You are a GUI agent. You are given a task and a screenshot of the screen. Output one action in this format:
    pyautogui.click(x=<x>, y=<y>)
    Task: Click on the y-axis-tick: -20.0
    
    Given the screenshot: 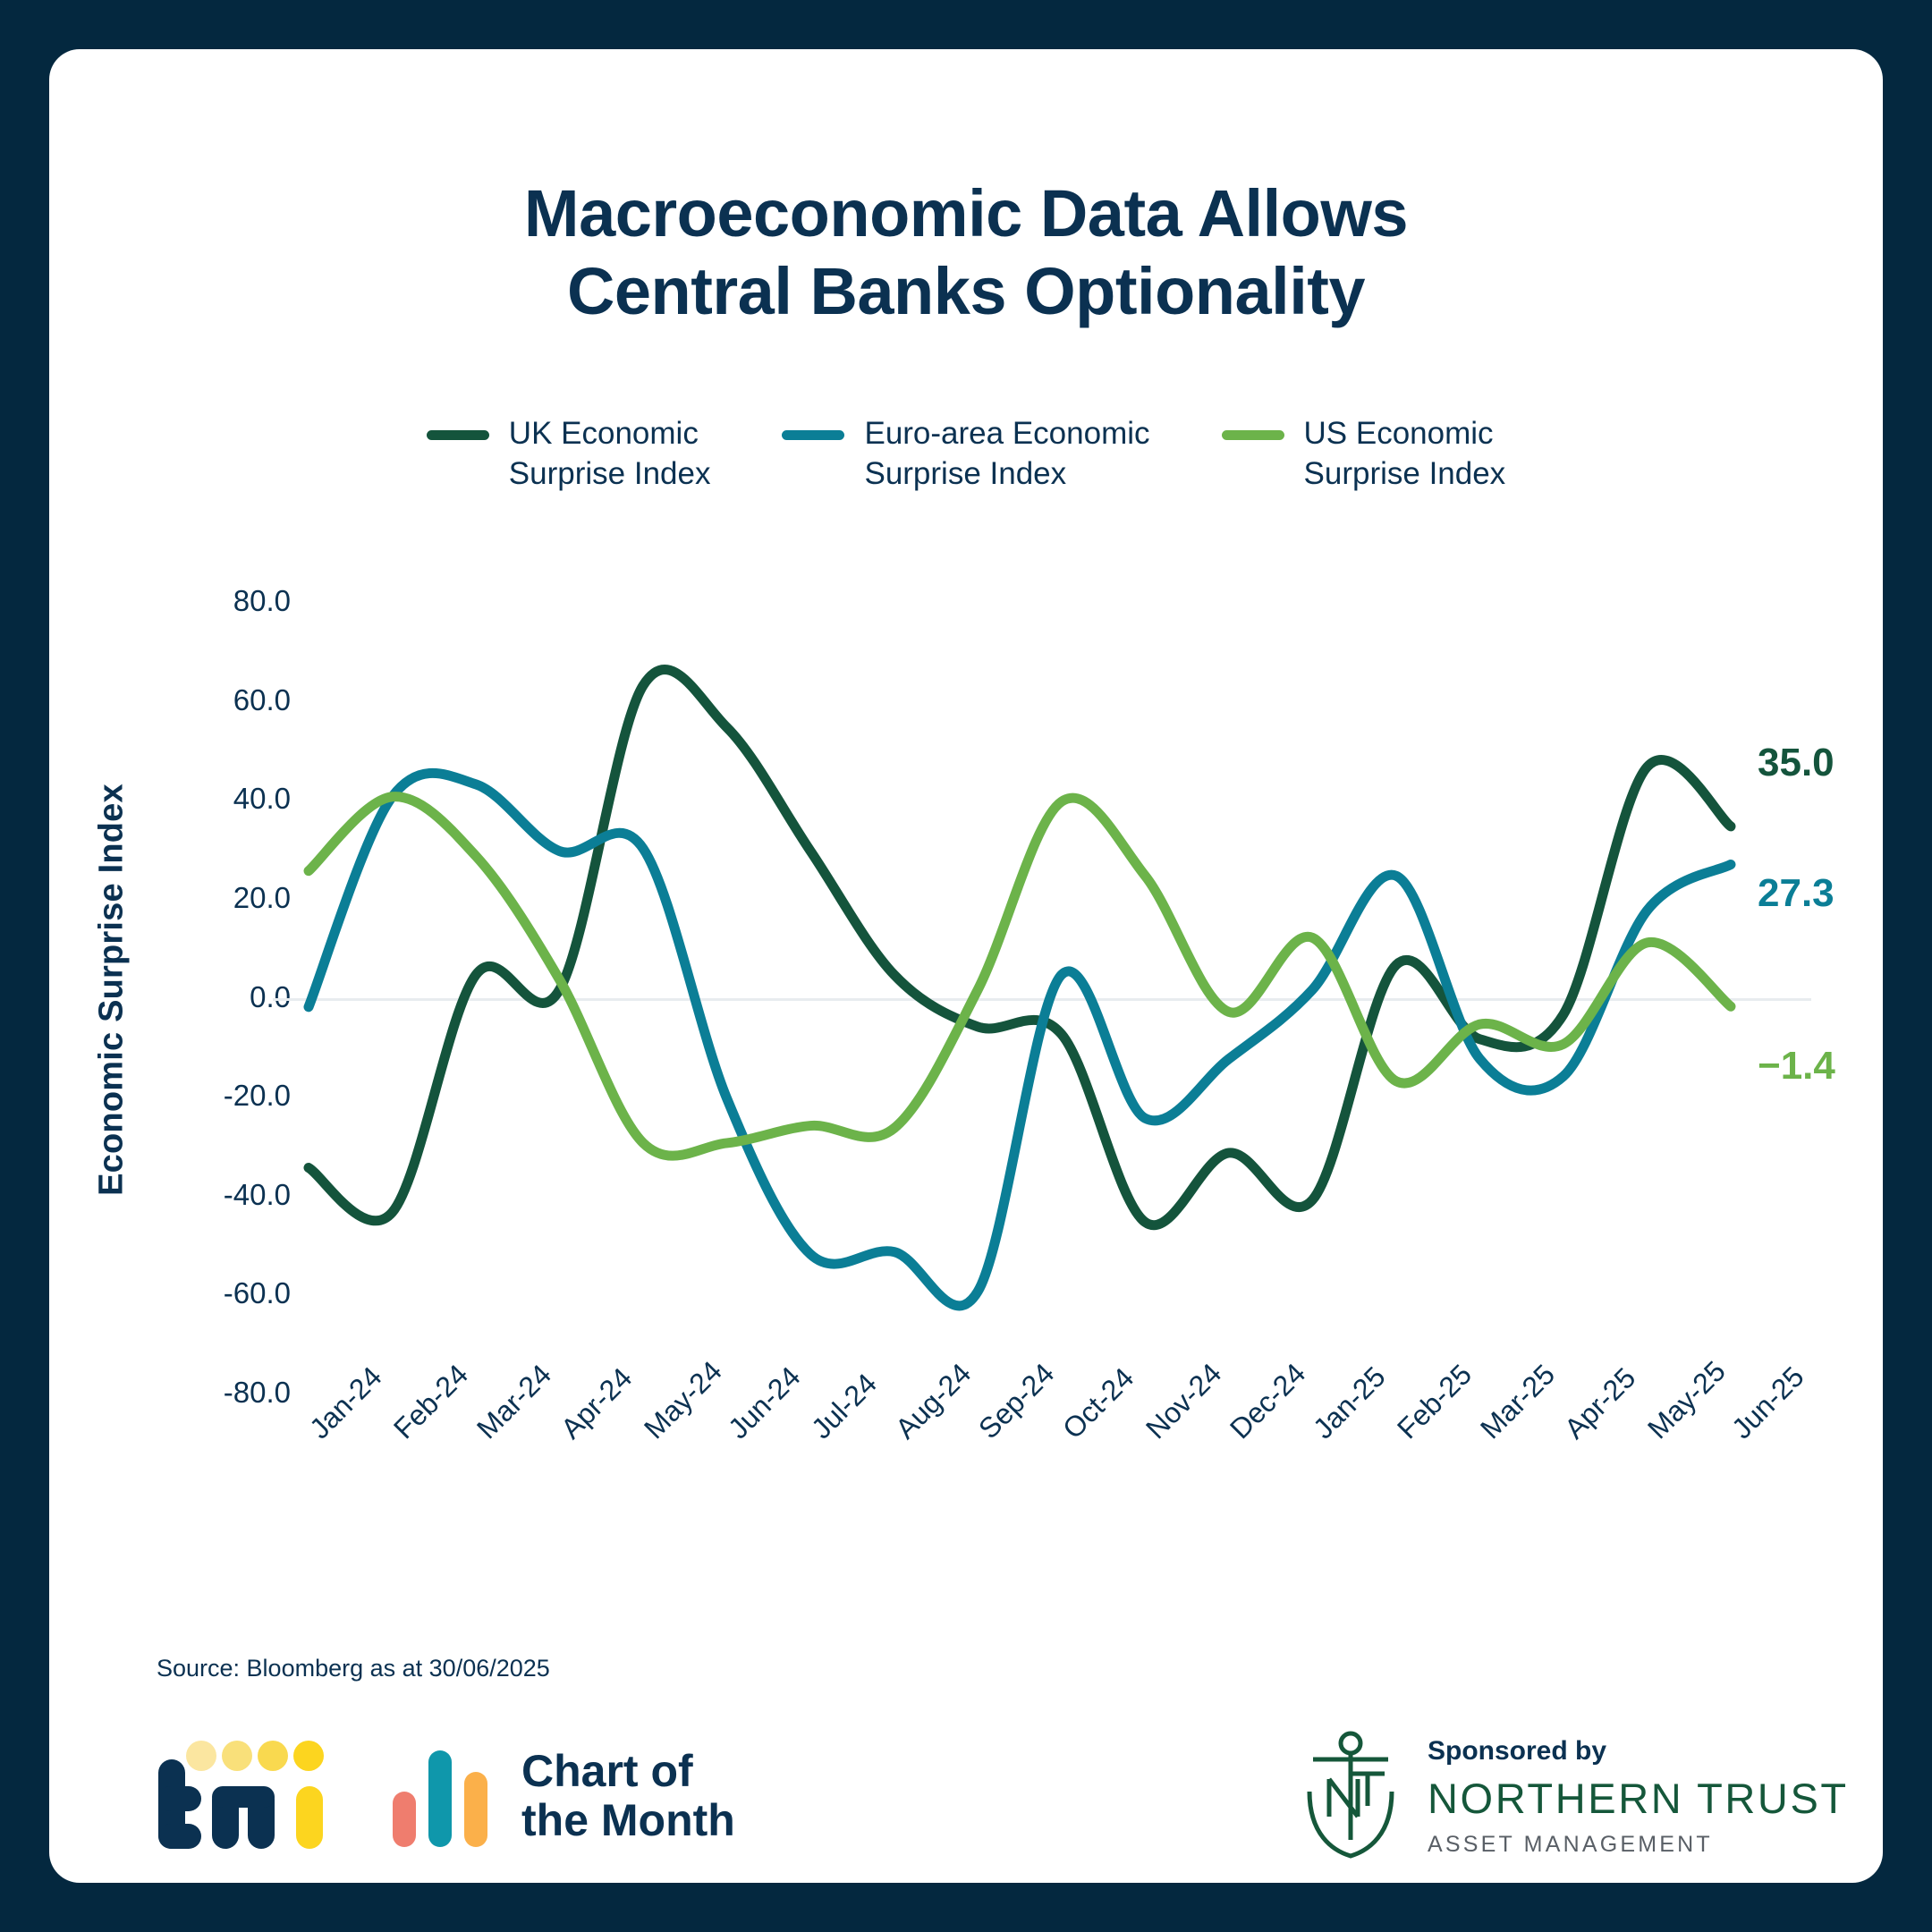 What is the action you would take?
    pyautogui.click(x=257, y=1096)
    